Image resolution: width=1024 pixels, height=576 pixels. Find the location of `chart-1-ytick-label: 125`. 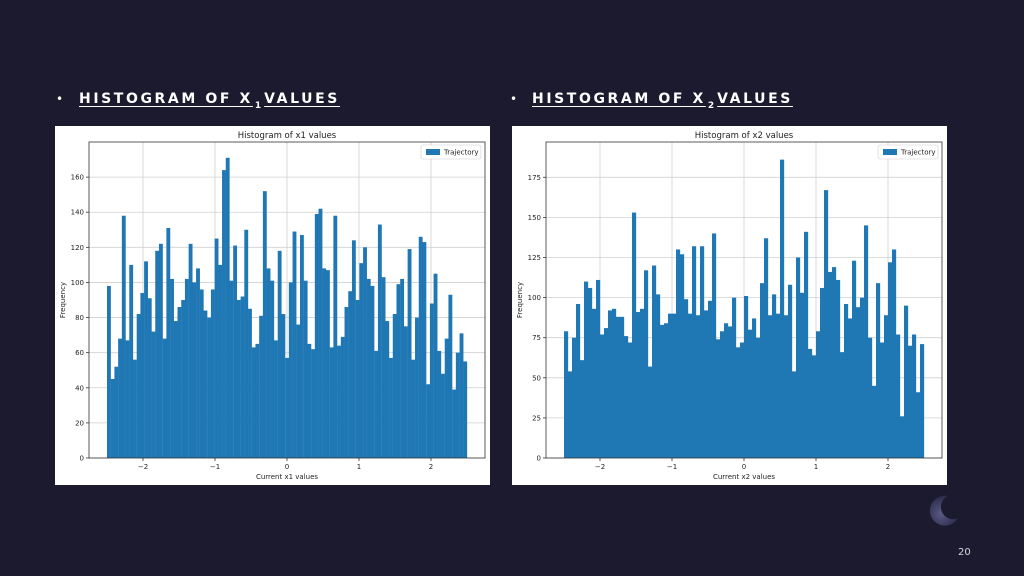

chart-1-ytick-label: 125 is located at coordinates (534, 258).